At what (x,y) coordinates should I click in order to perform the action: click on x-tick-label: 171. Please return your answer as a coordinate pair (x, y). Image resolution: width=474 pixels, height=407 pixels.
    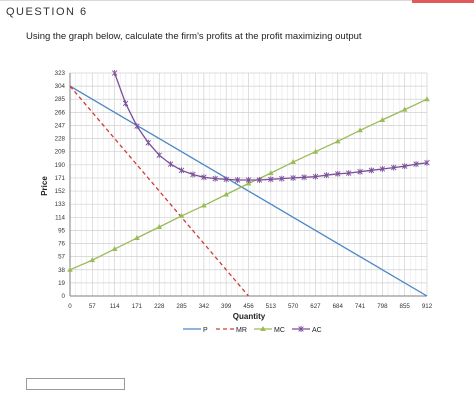
    Looking at the image, I should click on (137, 306).